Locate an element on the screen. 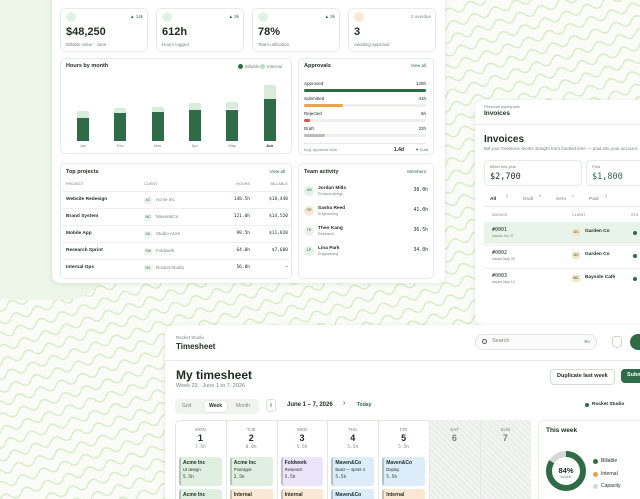 Image resolution: width=640 pixels, height=499 pixels. entry-task: UI design is located at coordinates (192, 470).